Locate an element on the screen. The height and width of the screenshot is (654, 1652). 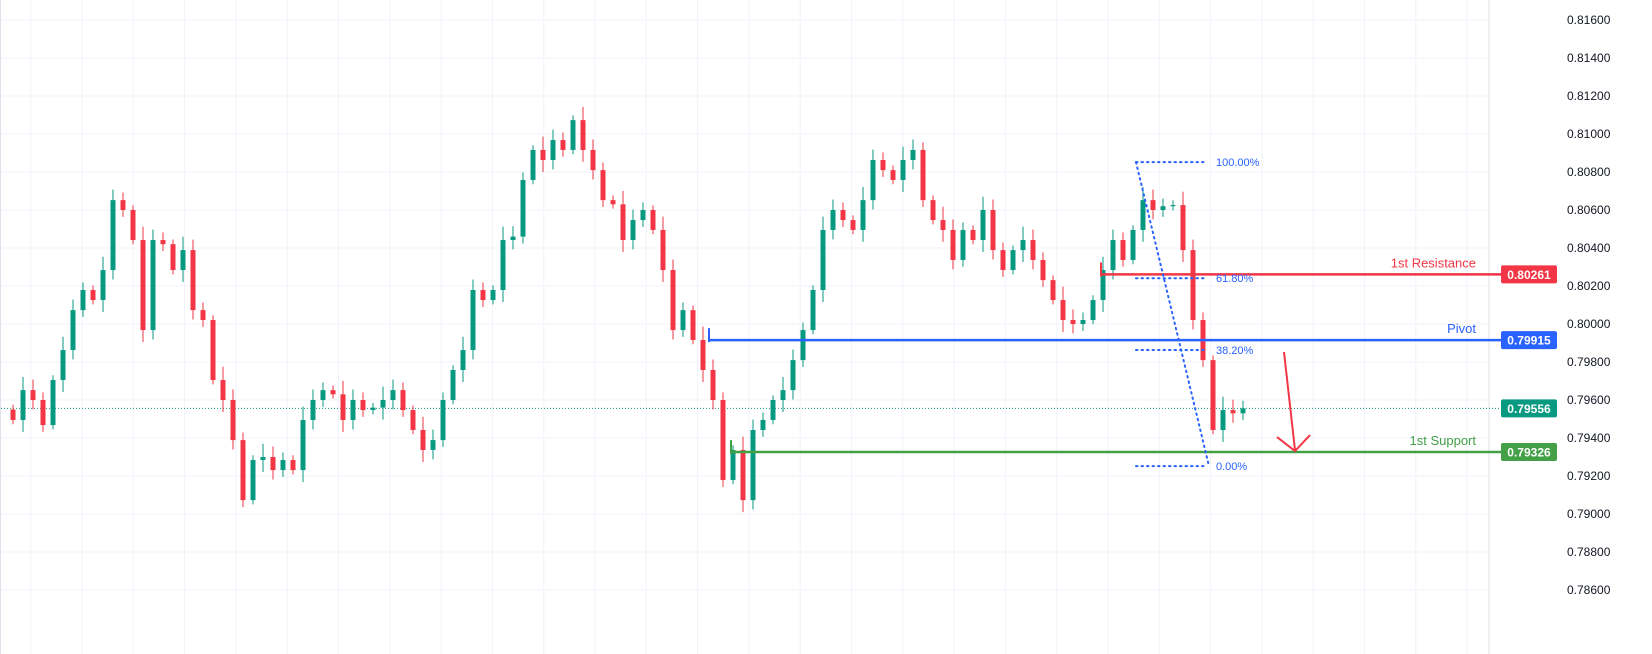
arrow-head-icon is located at coordinates (1293, 443).